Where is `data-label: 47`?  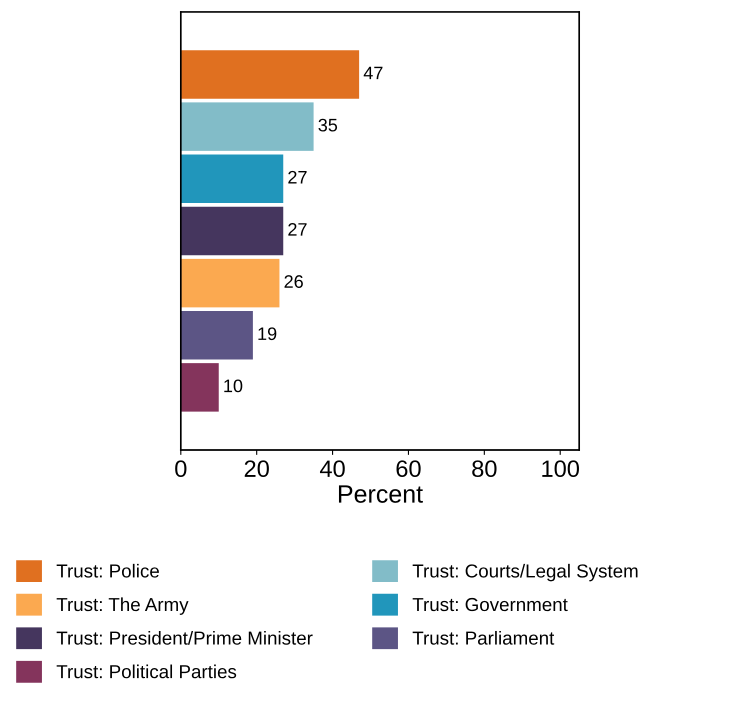
data-label: 47 is located at coordinates (373, 73).